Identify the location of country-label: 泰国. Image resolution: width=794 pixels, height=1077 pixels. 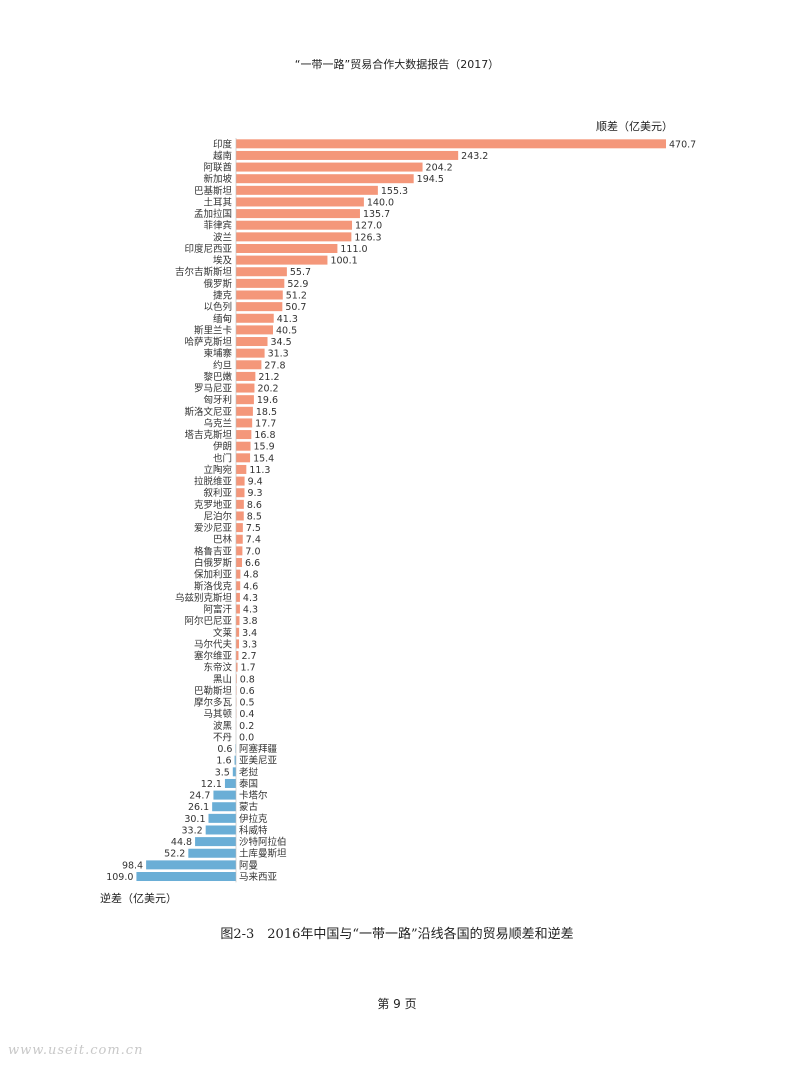
(248, 784).